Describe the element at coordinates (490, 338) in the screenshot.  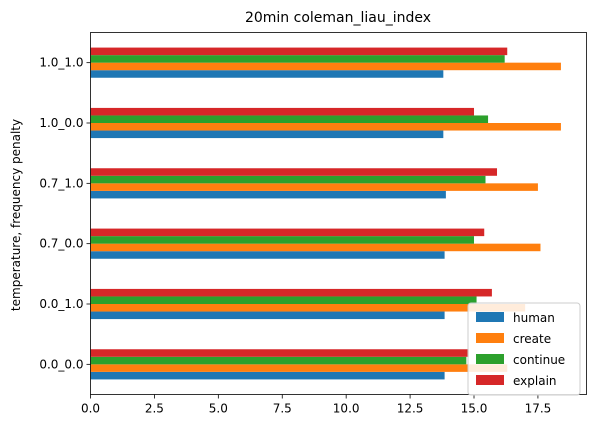
I see `legend-swatch-create` at that location.